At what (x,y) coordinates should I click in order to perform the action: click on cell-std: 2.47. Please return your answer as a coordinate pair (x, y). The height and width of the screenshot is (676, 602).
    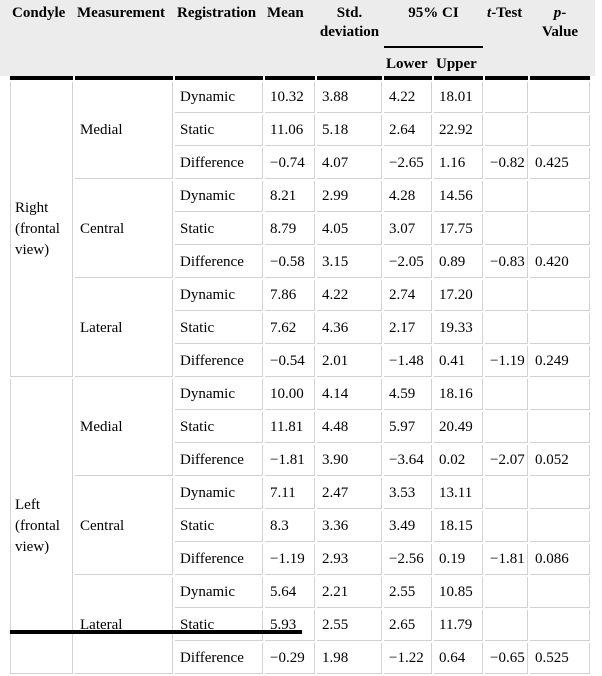
    Looking at the image, I should click on (349, 493).